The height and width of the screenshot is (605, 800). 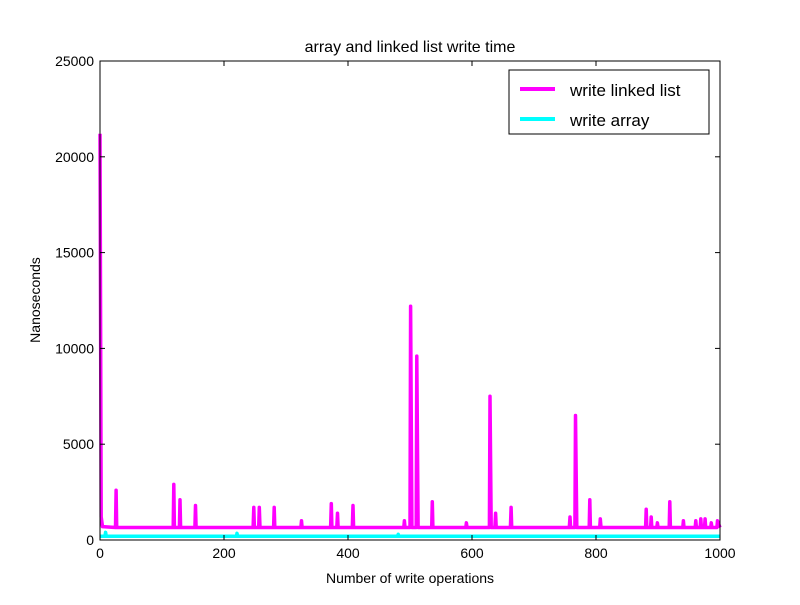 I want to click on y-tick-label: 15000, so click(x=74, y=253).